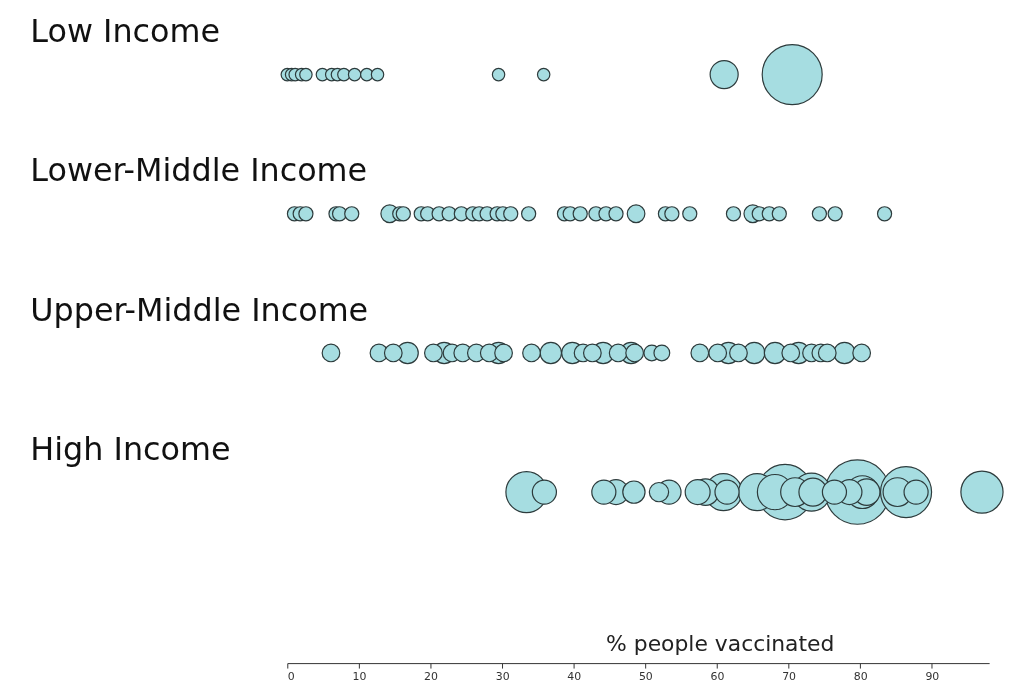  I want to click on y-tick-label: Low Income, so click(125, 31).